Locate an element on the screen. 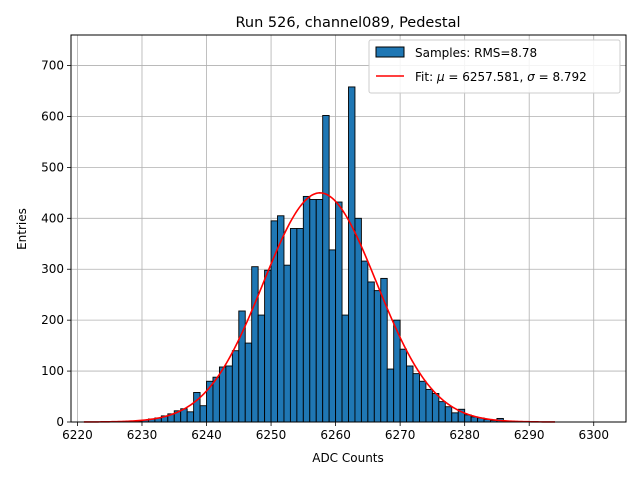 The image size is (640, 484). chart-title: Run 526, channel089, Pedestal is located at coordinates (347, 23).